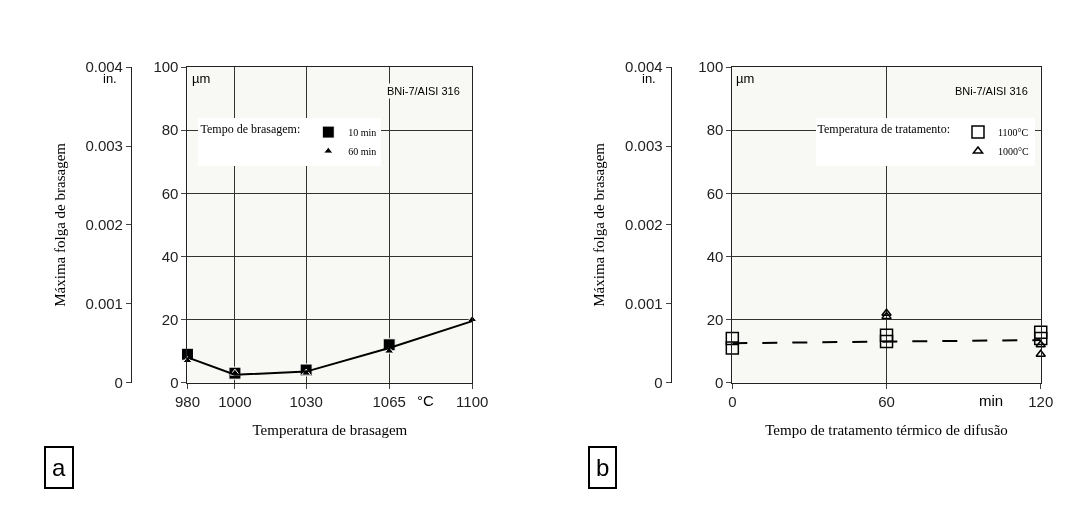  What do you see at coordinates (306, 401) in the screenshot?
I see `x-tick-label: 1030` at bounding box center [306, 401].